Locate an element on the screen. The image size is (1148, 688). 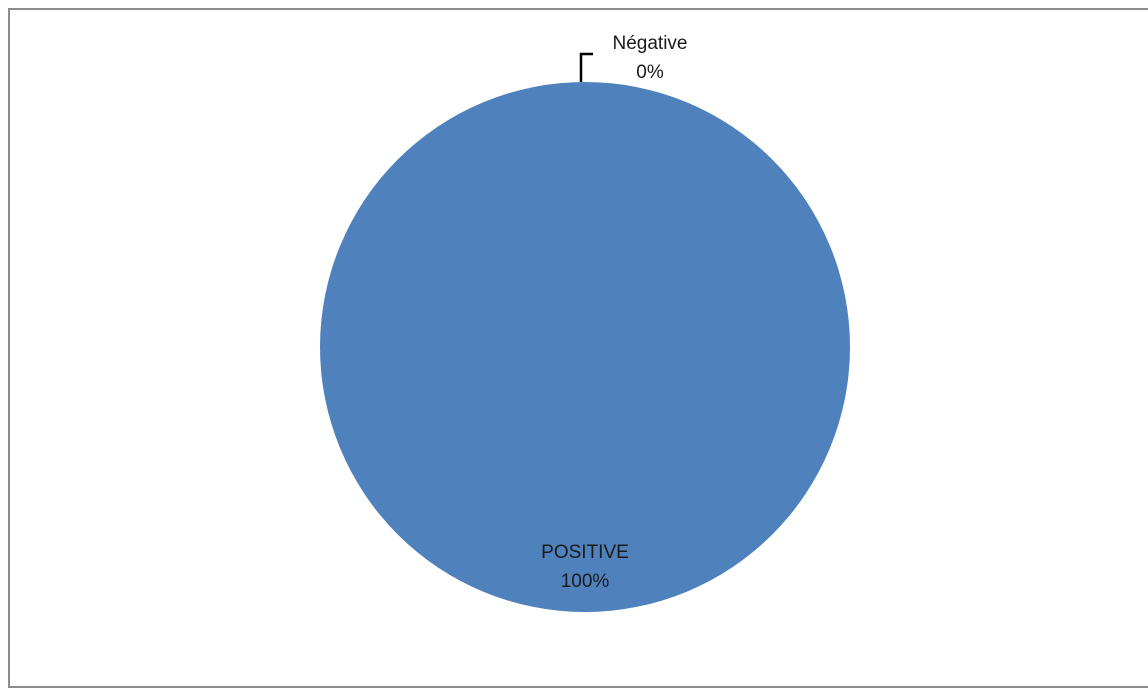
leader-lines is located at coordinates (586, 67).